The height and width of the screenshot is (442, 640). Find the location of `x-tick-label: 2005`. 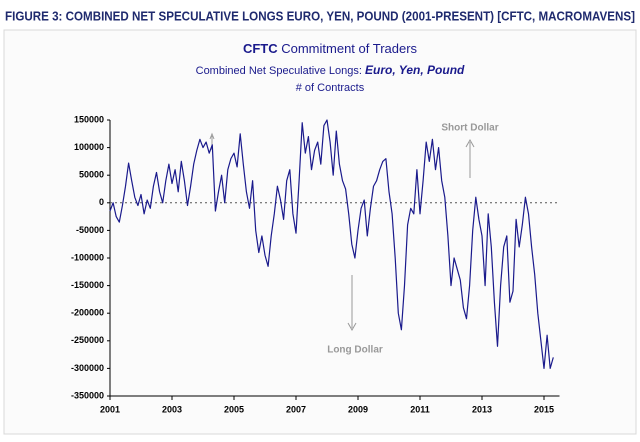

x-tick-label: 2005 is located at coordinates (234, 409).